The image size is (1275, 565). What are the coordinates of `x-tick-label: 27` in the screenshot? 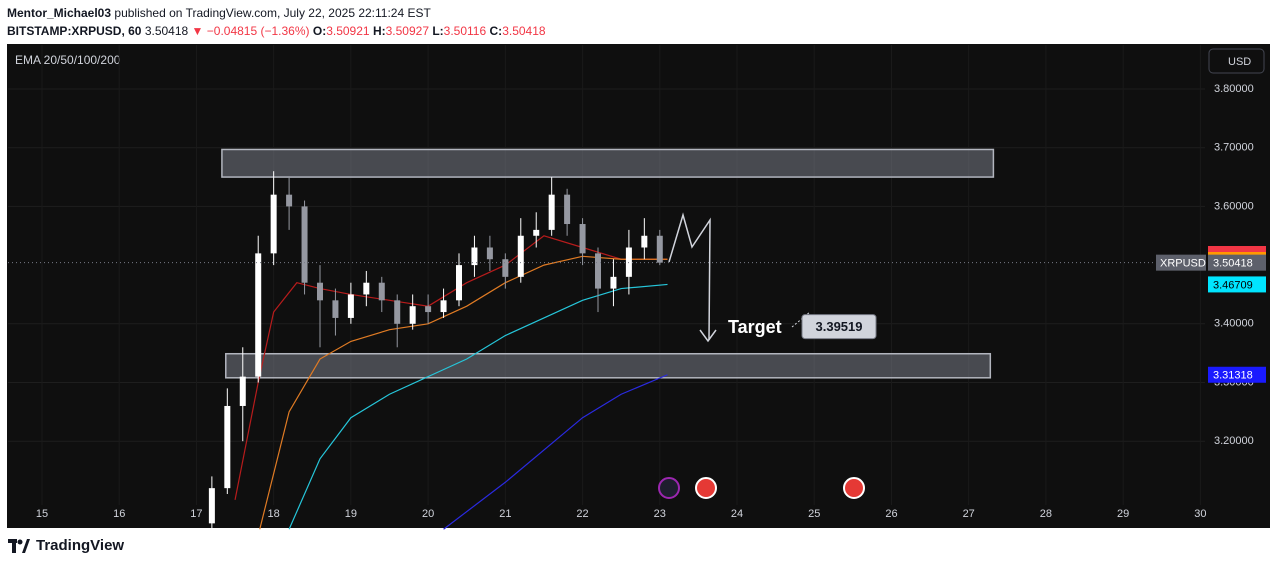 It's located at (969, 514).